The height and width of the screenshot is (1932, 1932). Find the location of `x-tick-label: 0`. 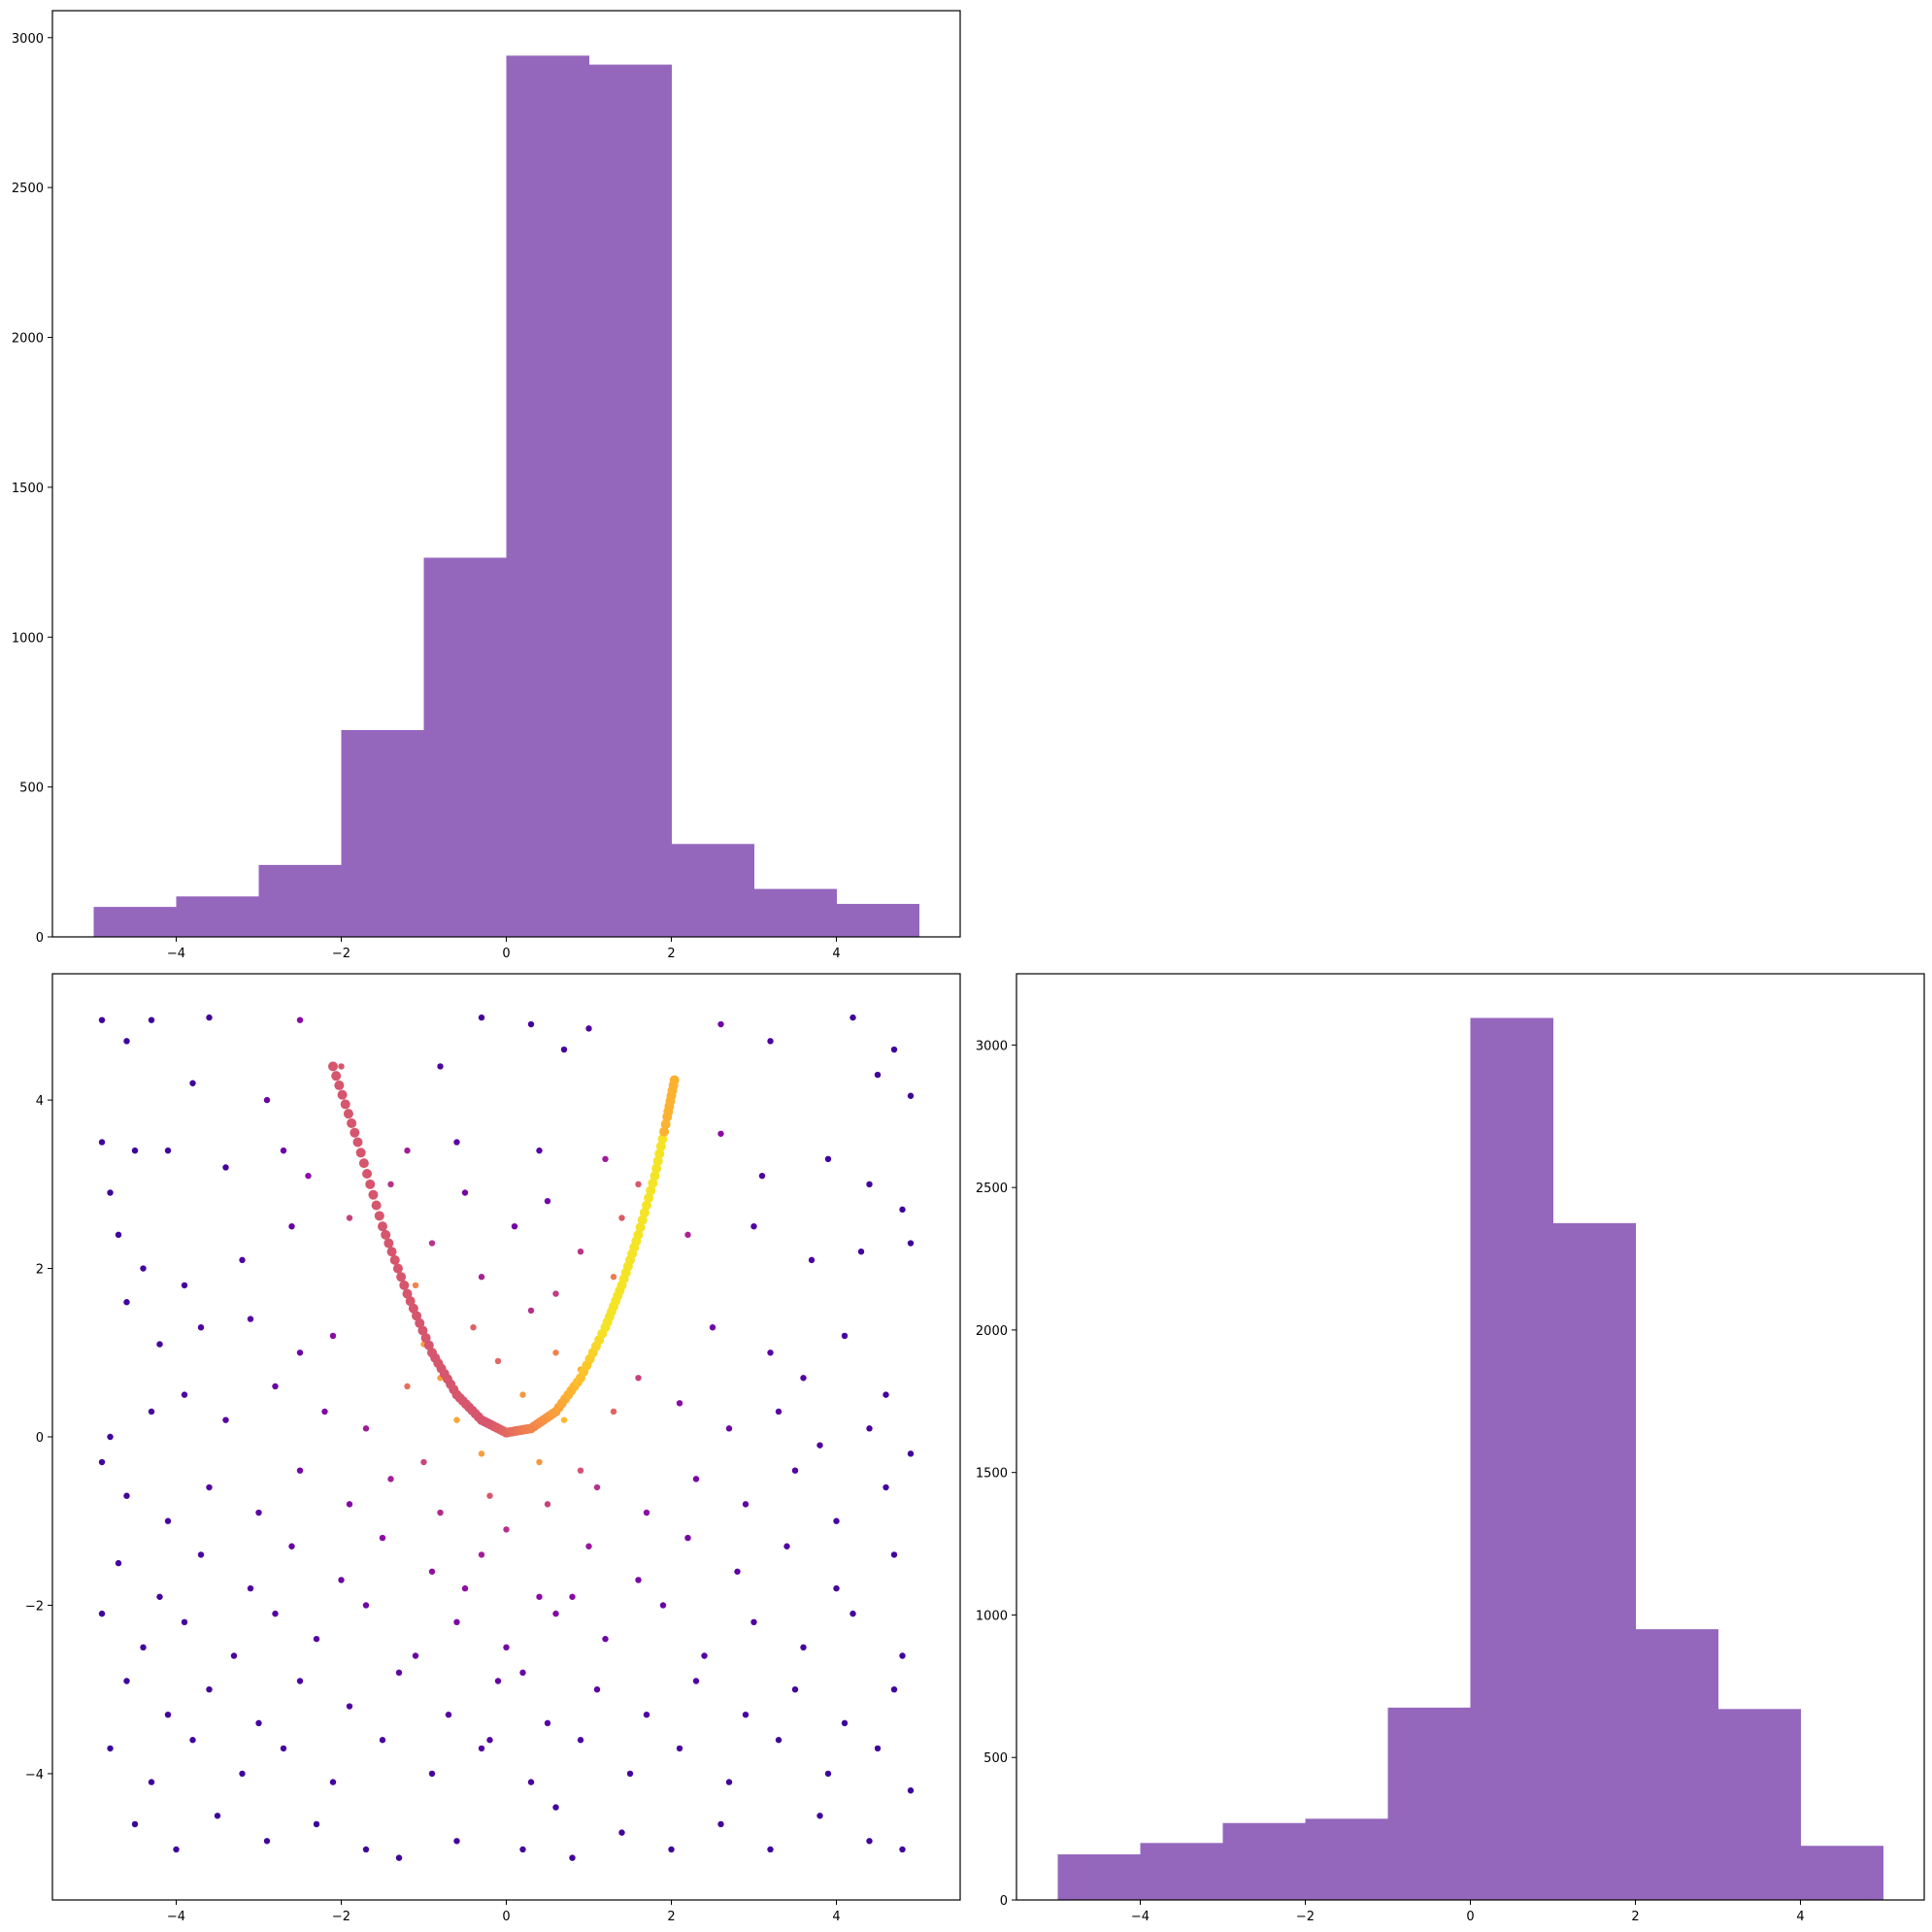

x-tick-label: 0 is located at coordinates (506, 1917).